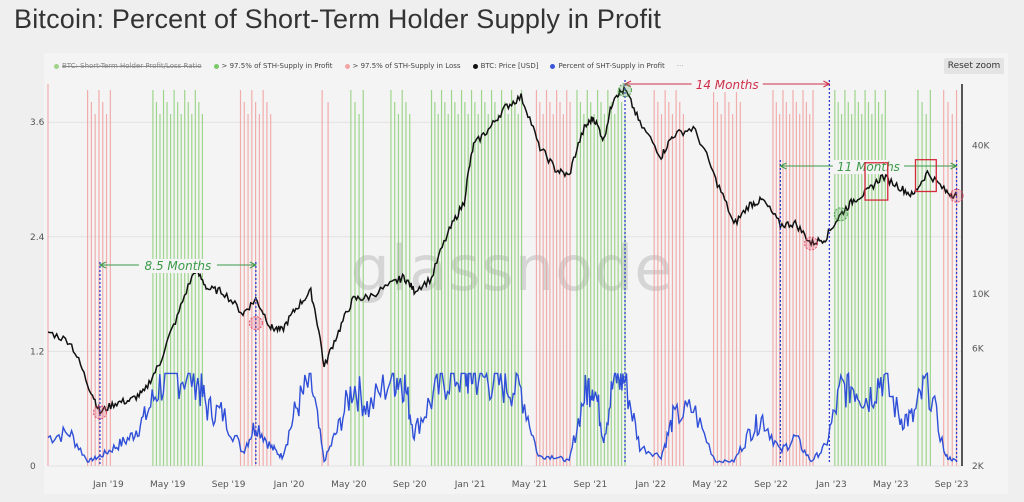 This screenshot has height=502, width=1024. I want to click on x-tick-label: May '21, so click(529, 485).